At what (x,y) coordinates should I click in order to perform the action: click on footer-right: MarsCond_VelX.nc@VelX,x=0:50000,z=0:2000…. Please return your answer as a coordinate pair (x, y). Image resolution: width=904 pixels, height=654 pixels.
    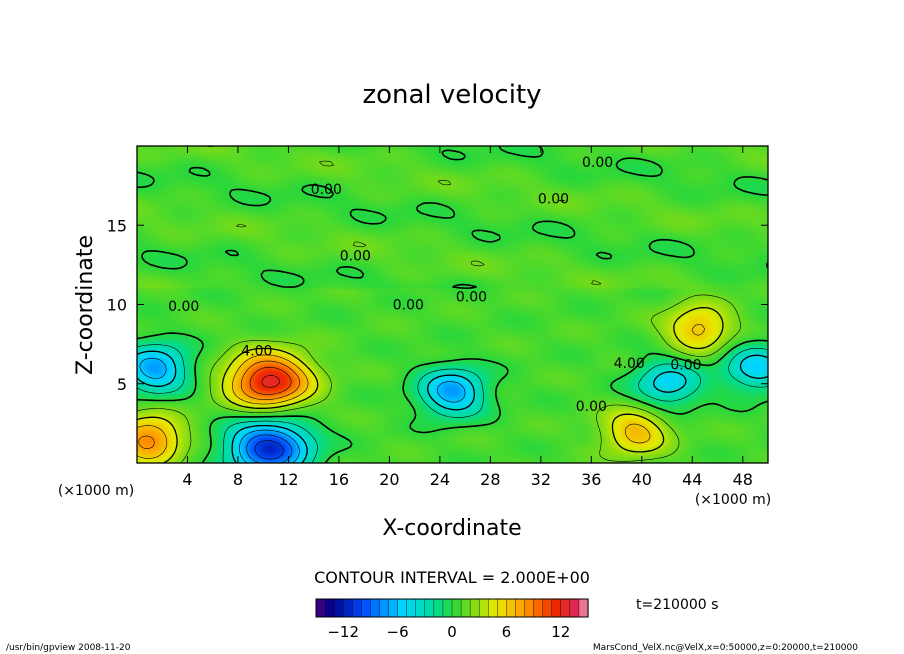
    Looking at the image, I should click on (725, 648).